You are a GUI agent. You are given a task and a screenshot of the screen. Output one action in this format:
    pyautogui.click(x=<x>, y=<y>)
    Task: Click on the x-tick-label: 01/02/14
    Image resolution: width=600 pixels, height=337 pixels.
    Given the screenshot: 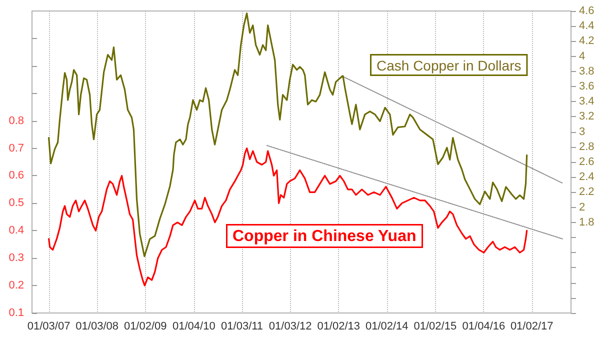 What is the action you would take?
    pyautogui.click(x=386, y=326)
    